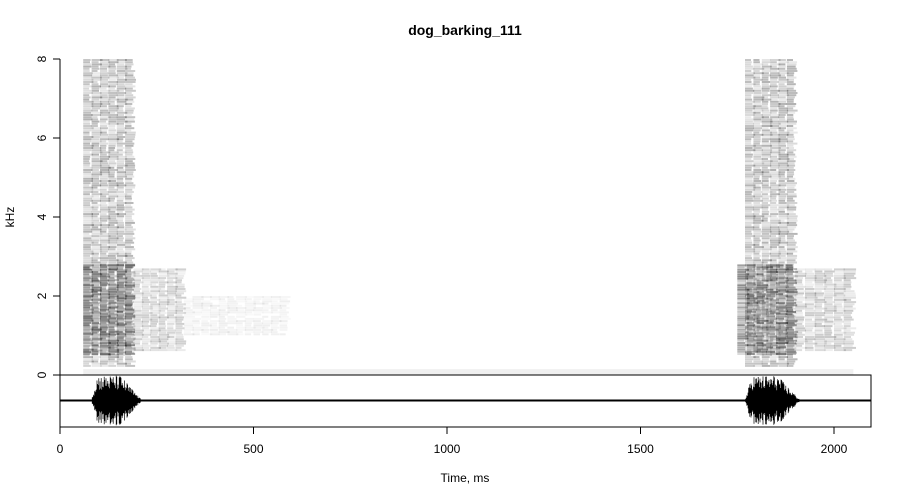  Describe the element at coordinates (42, 58) in the screenshot. I see `y-tick-label: 8` at that location.